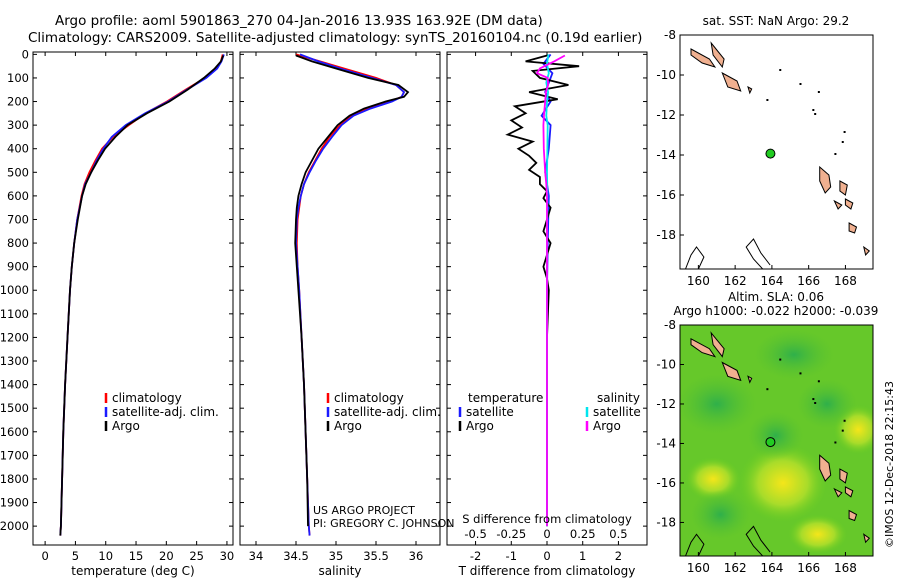  What do you see at coordinates (735, 568) in the screenshot?
I see `map_bottom-xtick-label: 162` at bounding box center [735, 568].